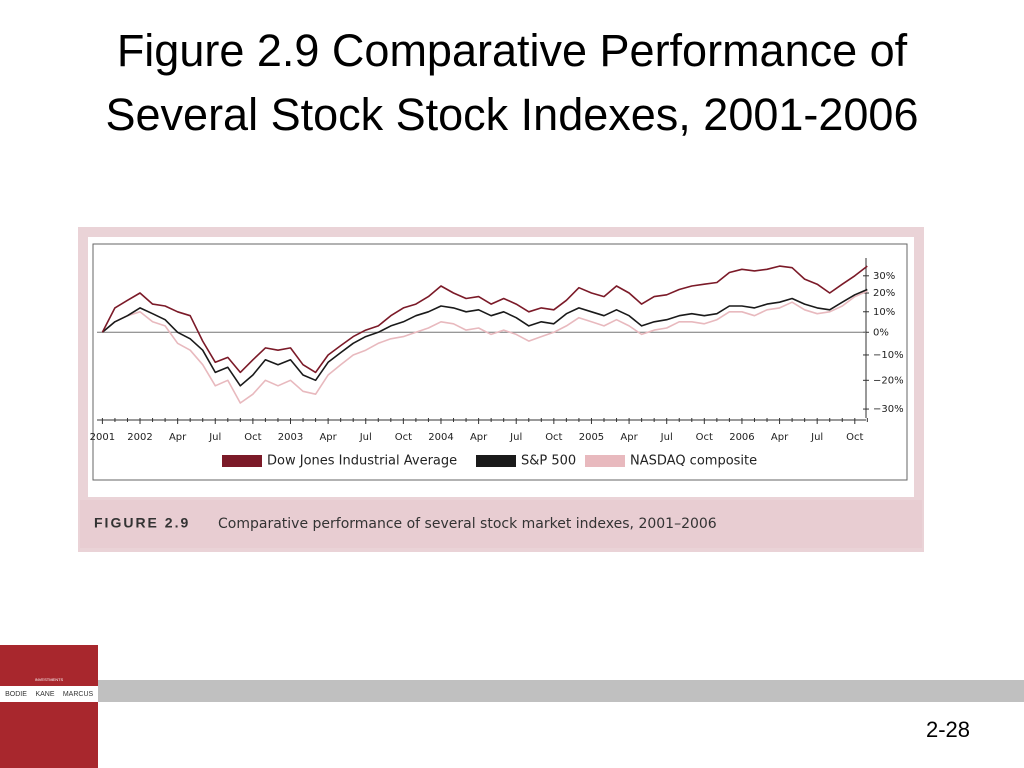 This screenshot has height=768, width=1024. What do you see at coordinates (884, 312) in the screenshot?
I see `y-tick-label: 10%` at bounding box center [884, 312].